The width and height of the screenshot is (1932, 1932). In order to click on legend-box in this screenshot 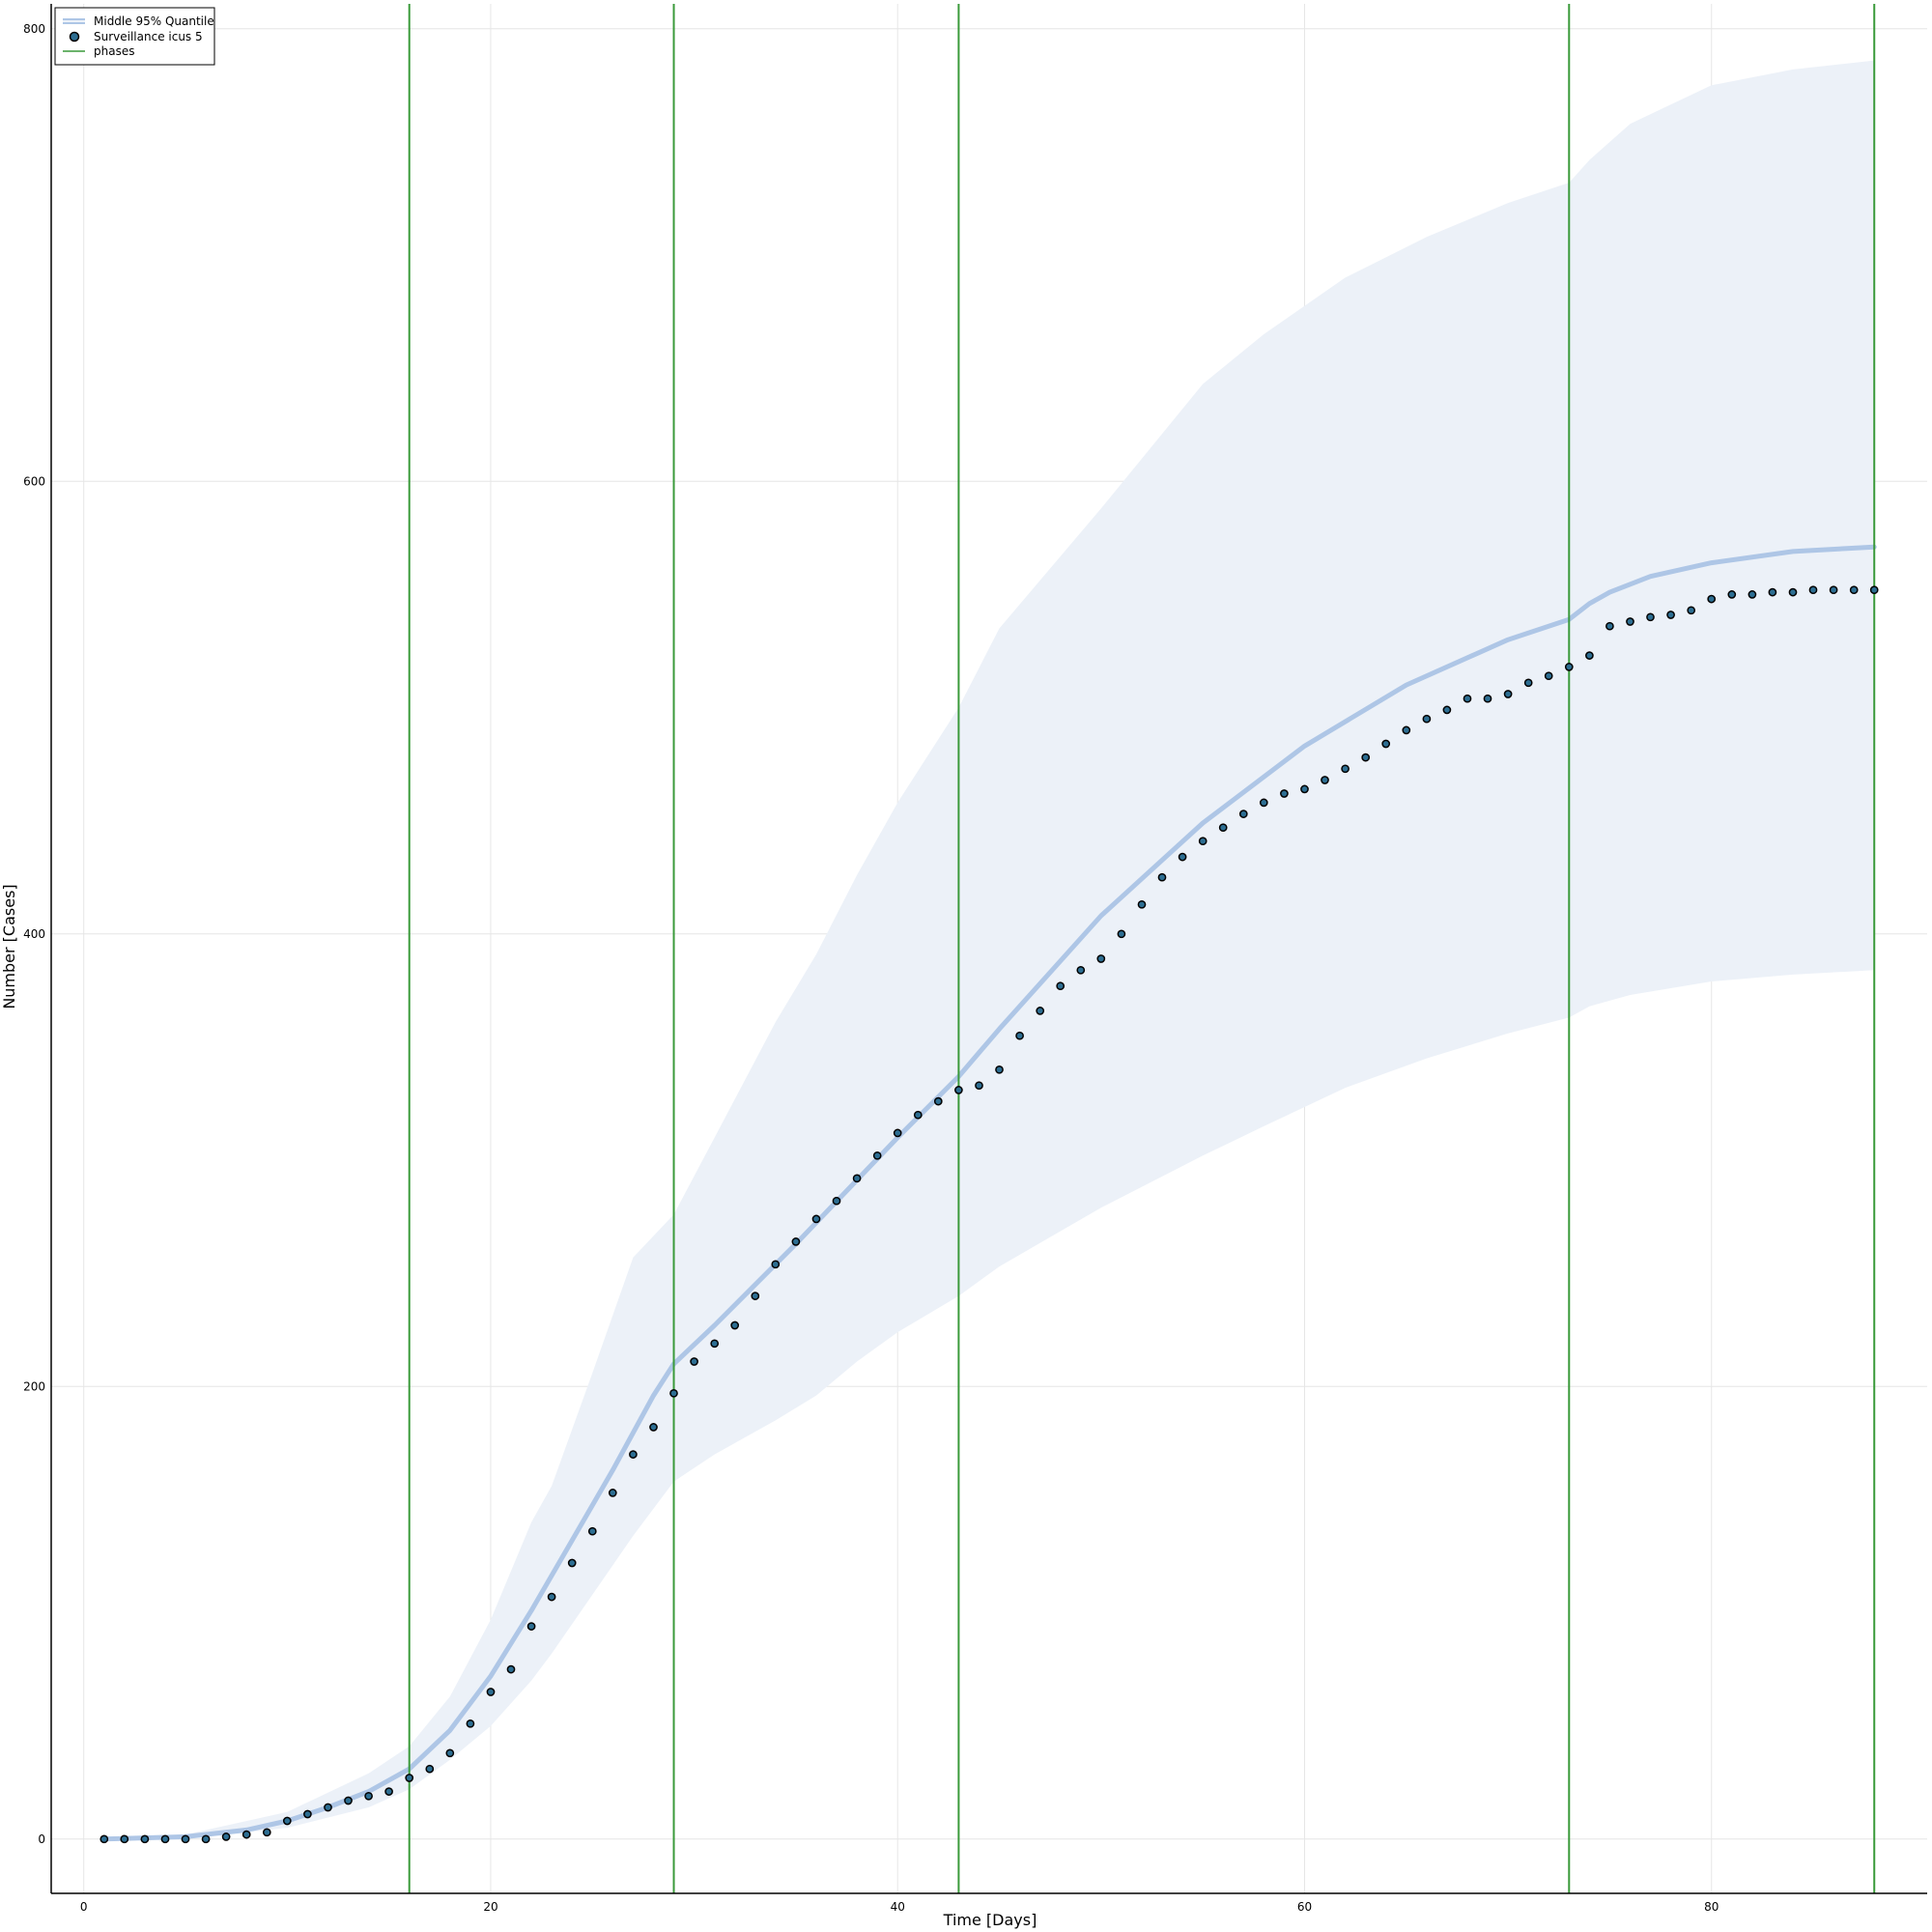, I will do `click(134, 36)`.